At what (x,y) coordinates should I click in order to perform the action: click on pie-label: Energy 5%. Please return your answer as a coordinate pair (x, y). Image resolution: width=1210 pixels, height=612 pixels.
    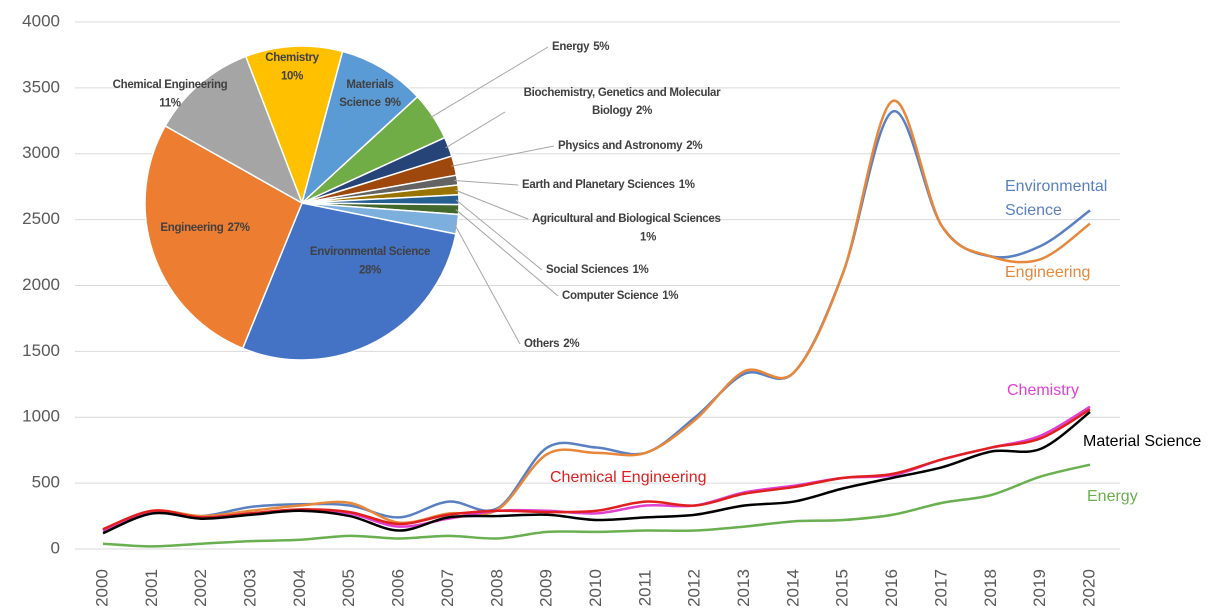
    Looking at the image, I should click on (580, 47).